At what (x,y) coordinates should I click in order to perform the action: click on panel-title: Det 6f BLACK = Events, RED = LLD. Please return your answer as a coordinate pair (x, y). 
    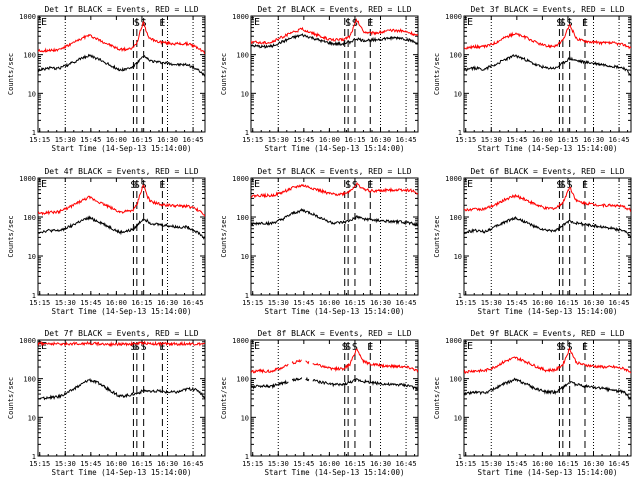
    Looking at the image, I should click on (547, 171).